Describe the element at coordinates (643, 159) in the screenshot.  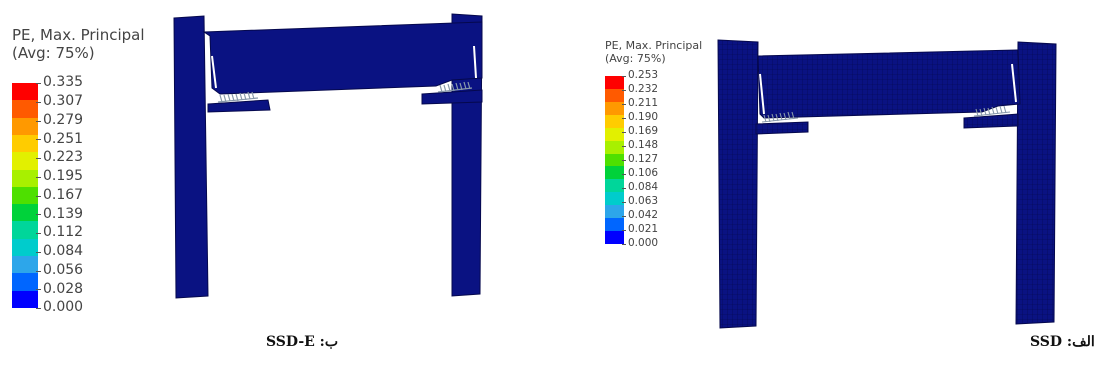
I see `right-legend-value: 0.127` at that location.